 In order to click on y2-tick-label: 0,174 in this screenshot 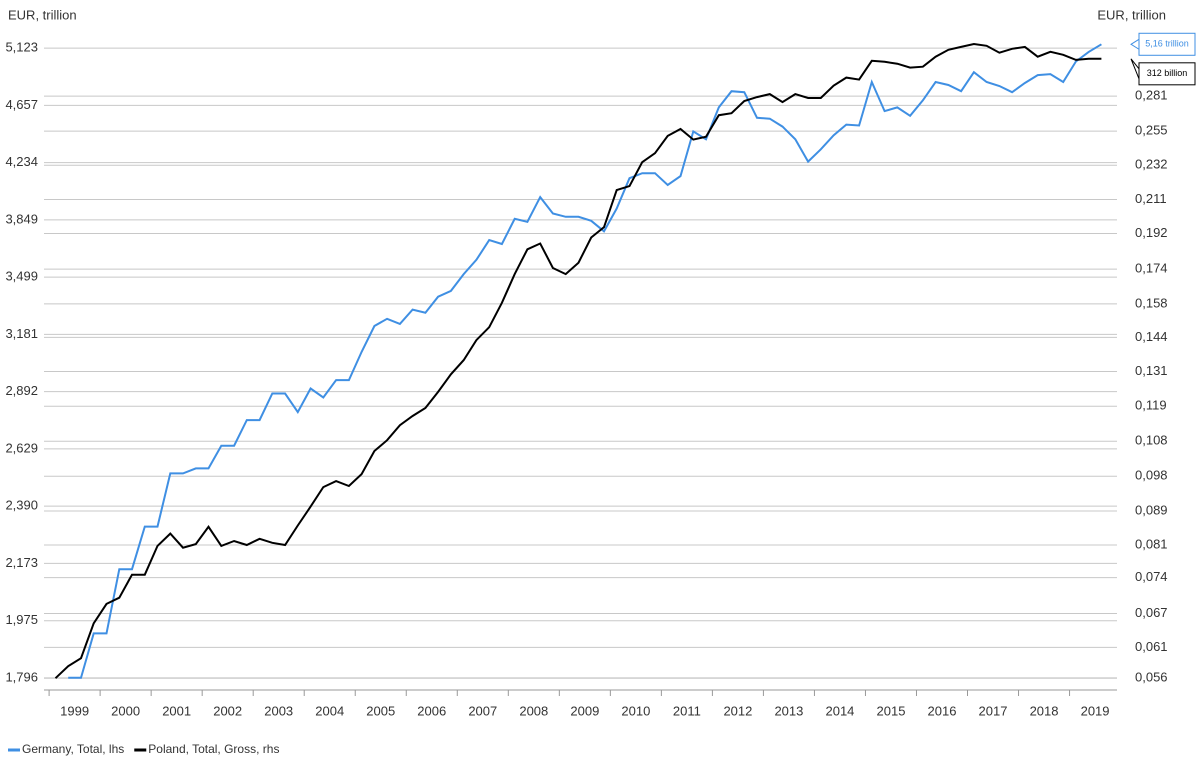, I will do `click(1151, 268)`.